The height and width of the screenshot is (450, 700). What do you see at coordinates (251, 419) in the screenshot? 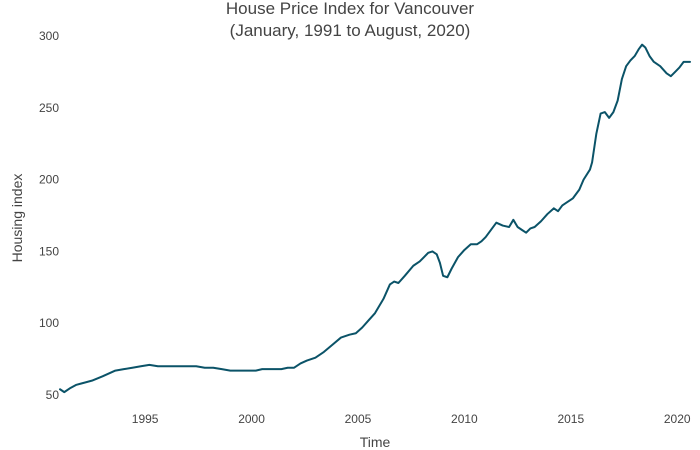
I see `x-tick-label: 2000` at bounding box center [251, 419].